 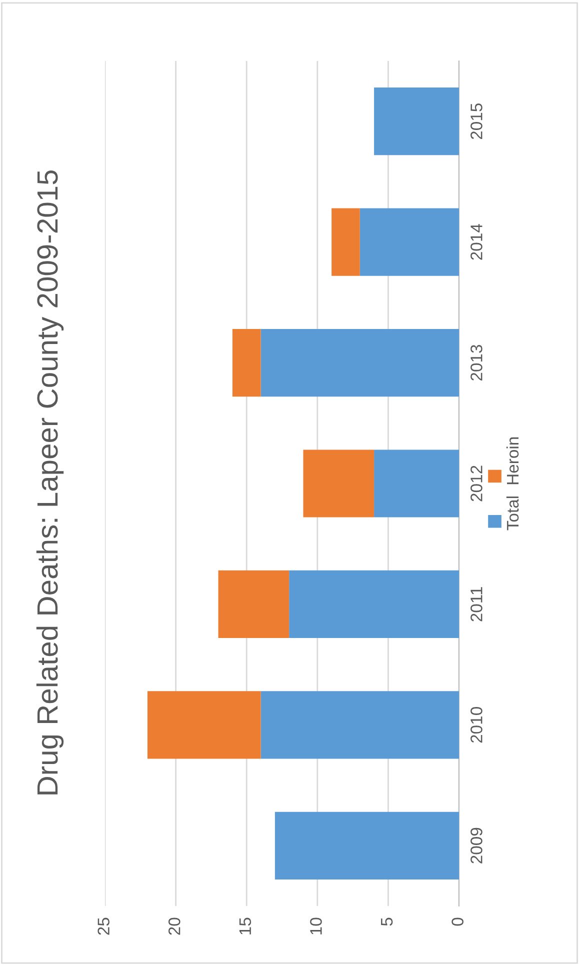 I want to click on y-tick-label: 2012, so click(x=476, y=484).